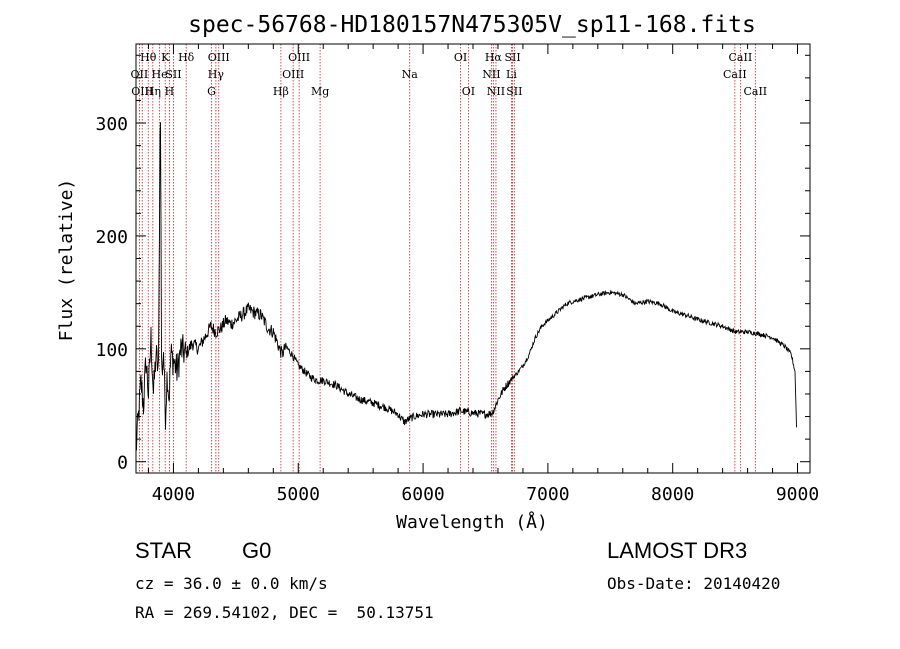 Image resolution: width=900 pixels, height=649 pixels. What do you see at coordinates (142, 91) in the screenshot?
I see `line-label-2: OIII` at bounding box center [142, 91].